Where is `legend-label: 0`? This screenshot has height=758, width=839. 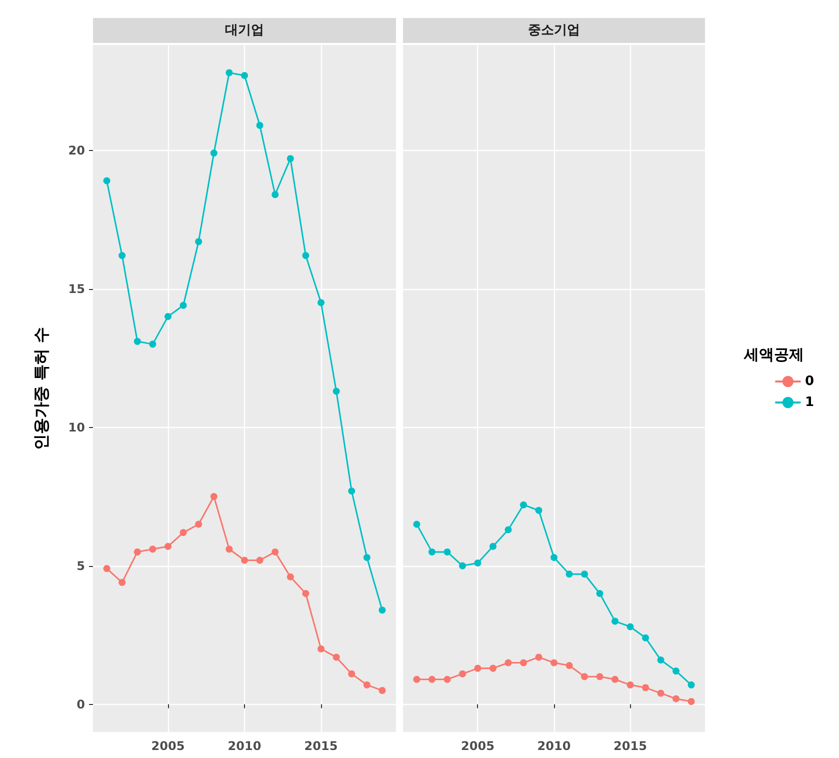
legend-label: 0 is located at coordinates (809, 381).